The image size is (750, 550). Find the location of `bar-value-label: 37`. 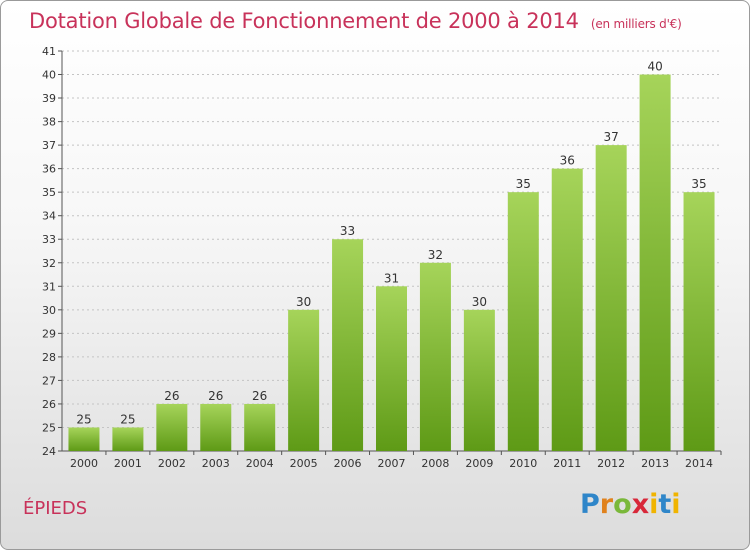

bar-value-label: 37 is located at coordinates (611, 137).